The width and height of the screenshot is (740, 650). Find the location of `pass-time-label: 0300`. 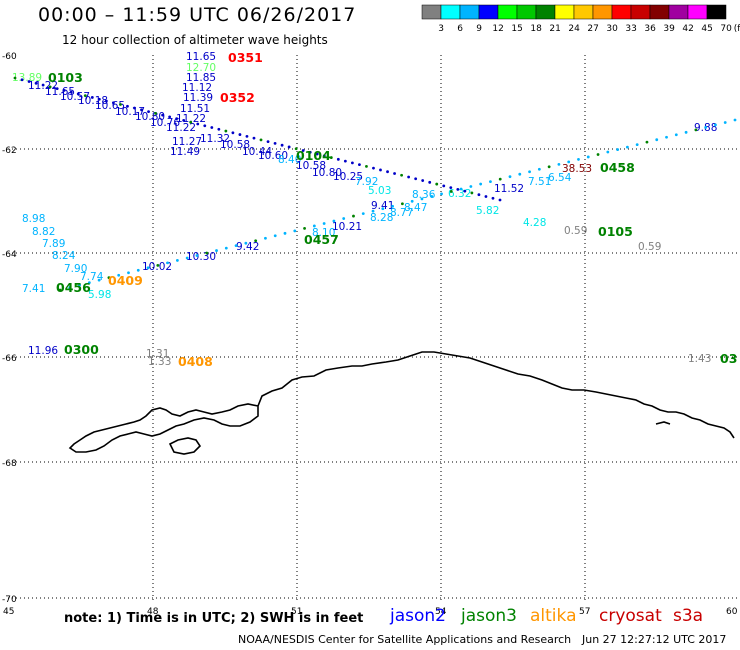

pass-time-label: 0300 is located at coordinates (81, 349).